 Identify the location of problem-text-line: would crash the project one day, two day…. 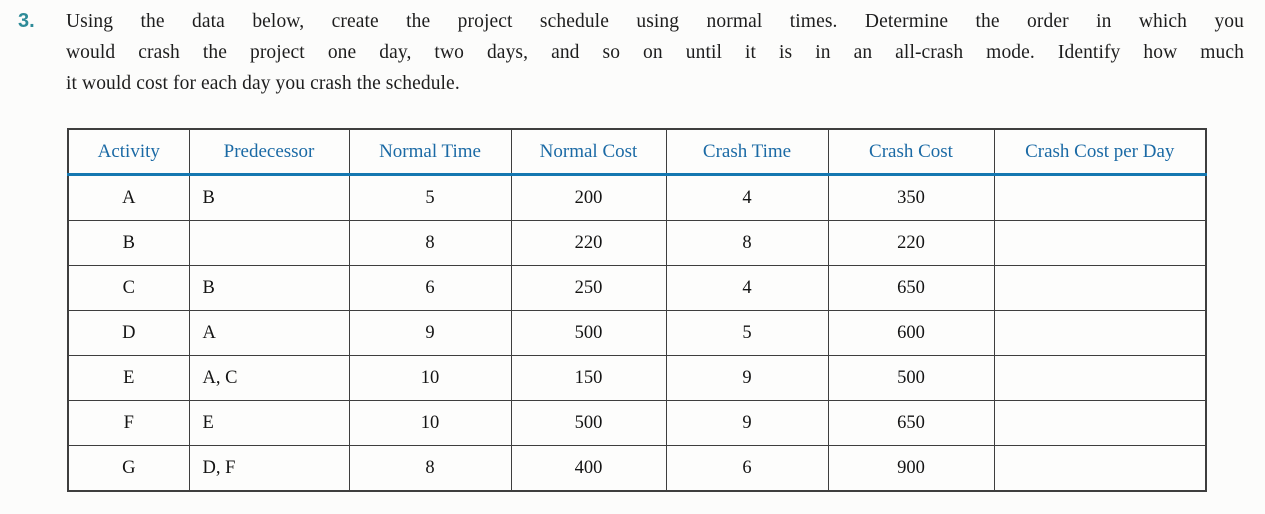
(655, 52).